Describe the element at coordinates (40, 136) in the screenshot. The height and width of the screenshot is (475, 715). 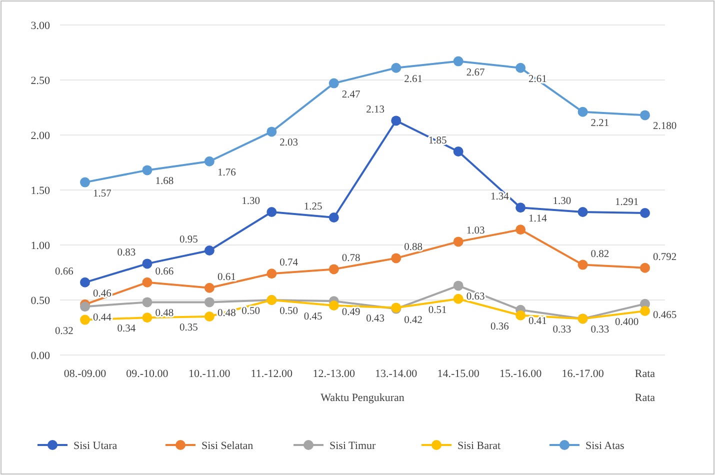
I see `y-tick-label: 2.00` at that location.